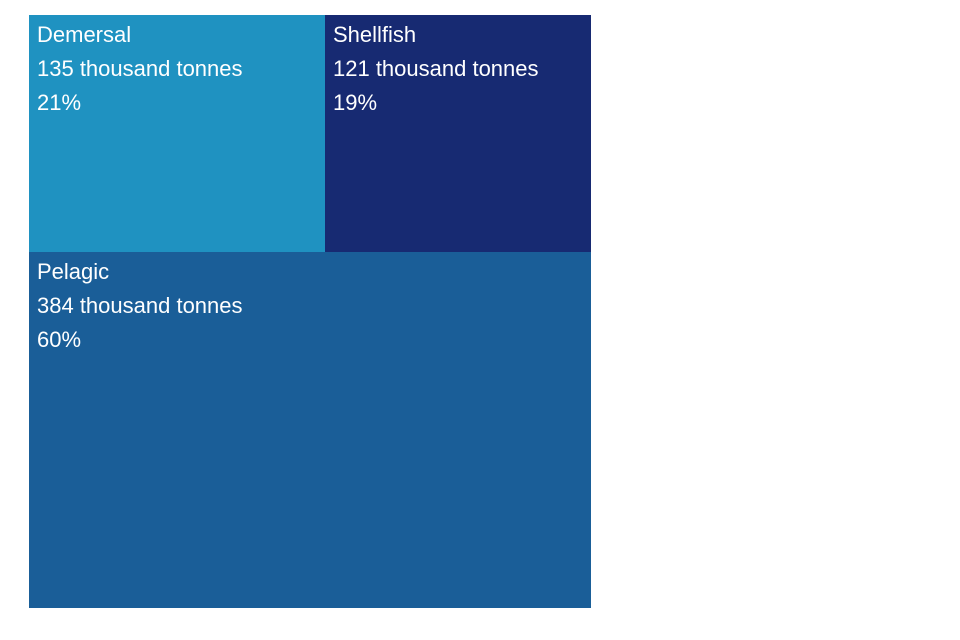  Describe the element at coordinates (458, 133) in the screenshot. I see `treemap-tile-shellfish: Shellfish 121 thousand tonnes 19%` at that location.